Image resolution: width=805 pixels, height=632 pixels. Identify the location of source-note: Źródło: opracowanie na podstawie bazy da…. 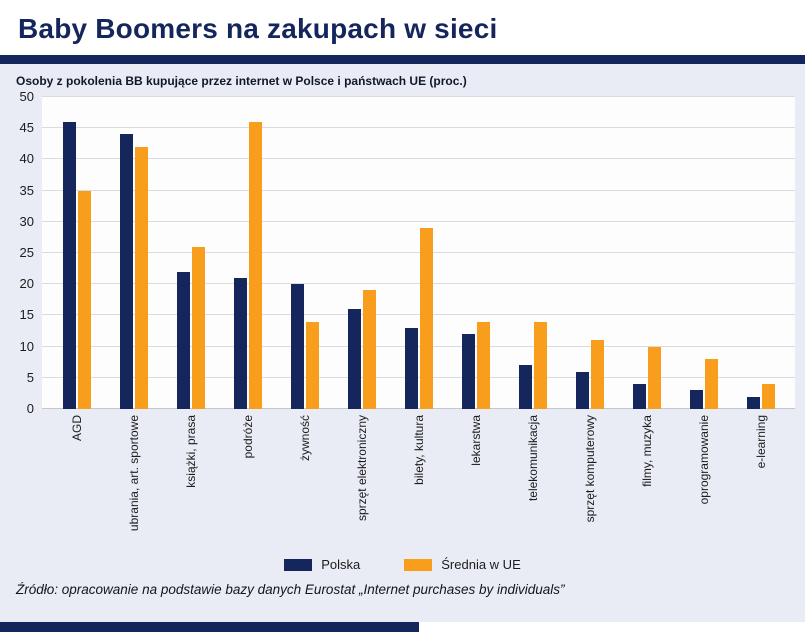
(290, 589).